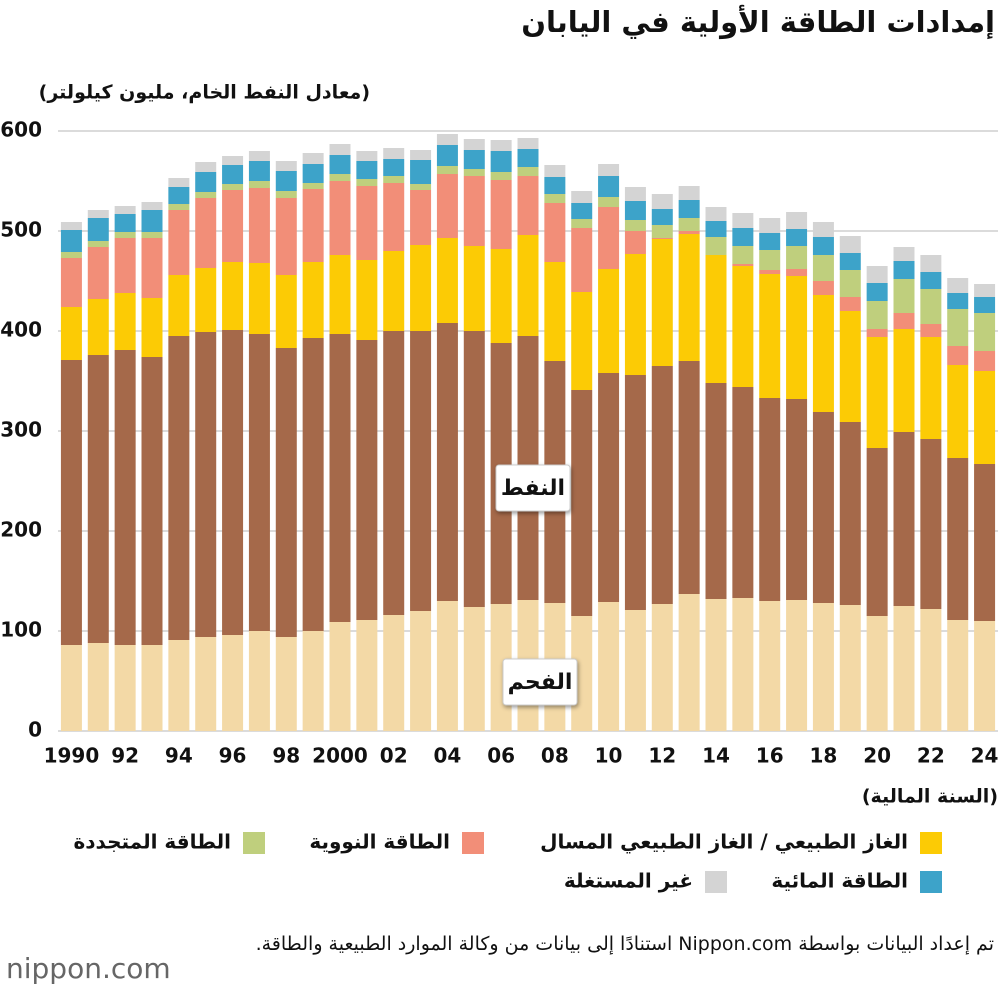  Describe the element at coordinates (770, 756) in the screenshot. I see `x-tick-label: 16` at that location.